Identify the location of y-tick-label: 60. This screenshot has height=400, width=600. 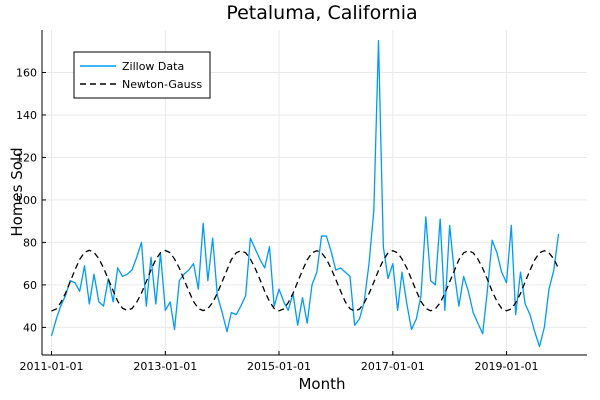
(30, 285).